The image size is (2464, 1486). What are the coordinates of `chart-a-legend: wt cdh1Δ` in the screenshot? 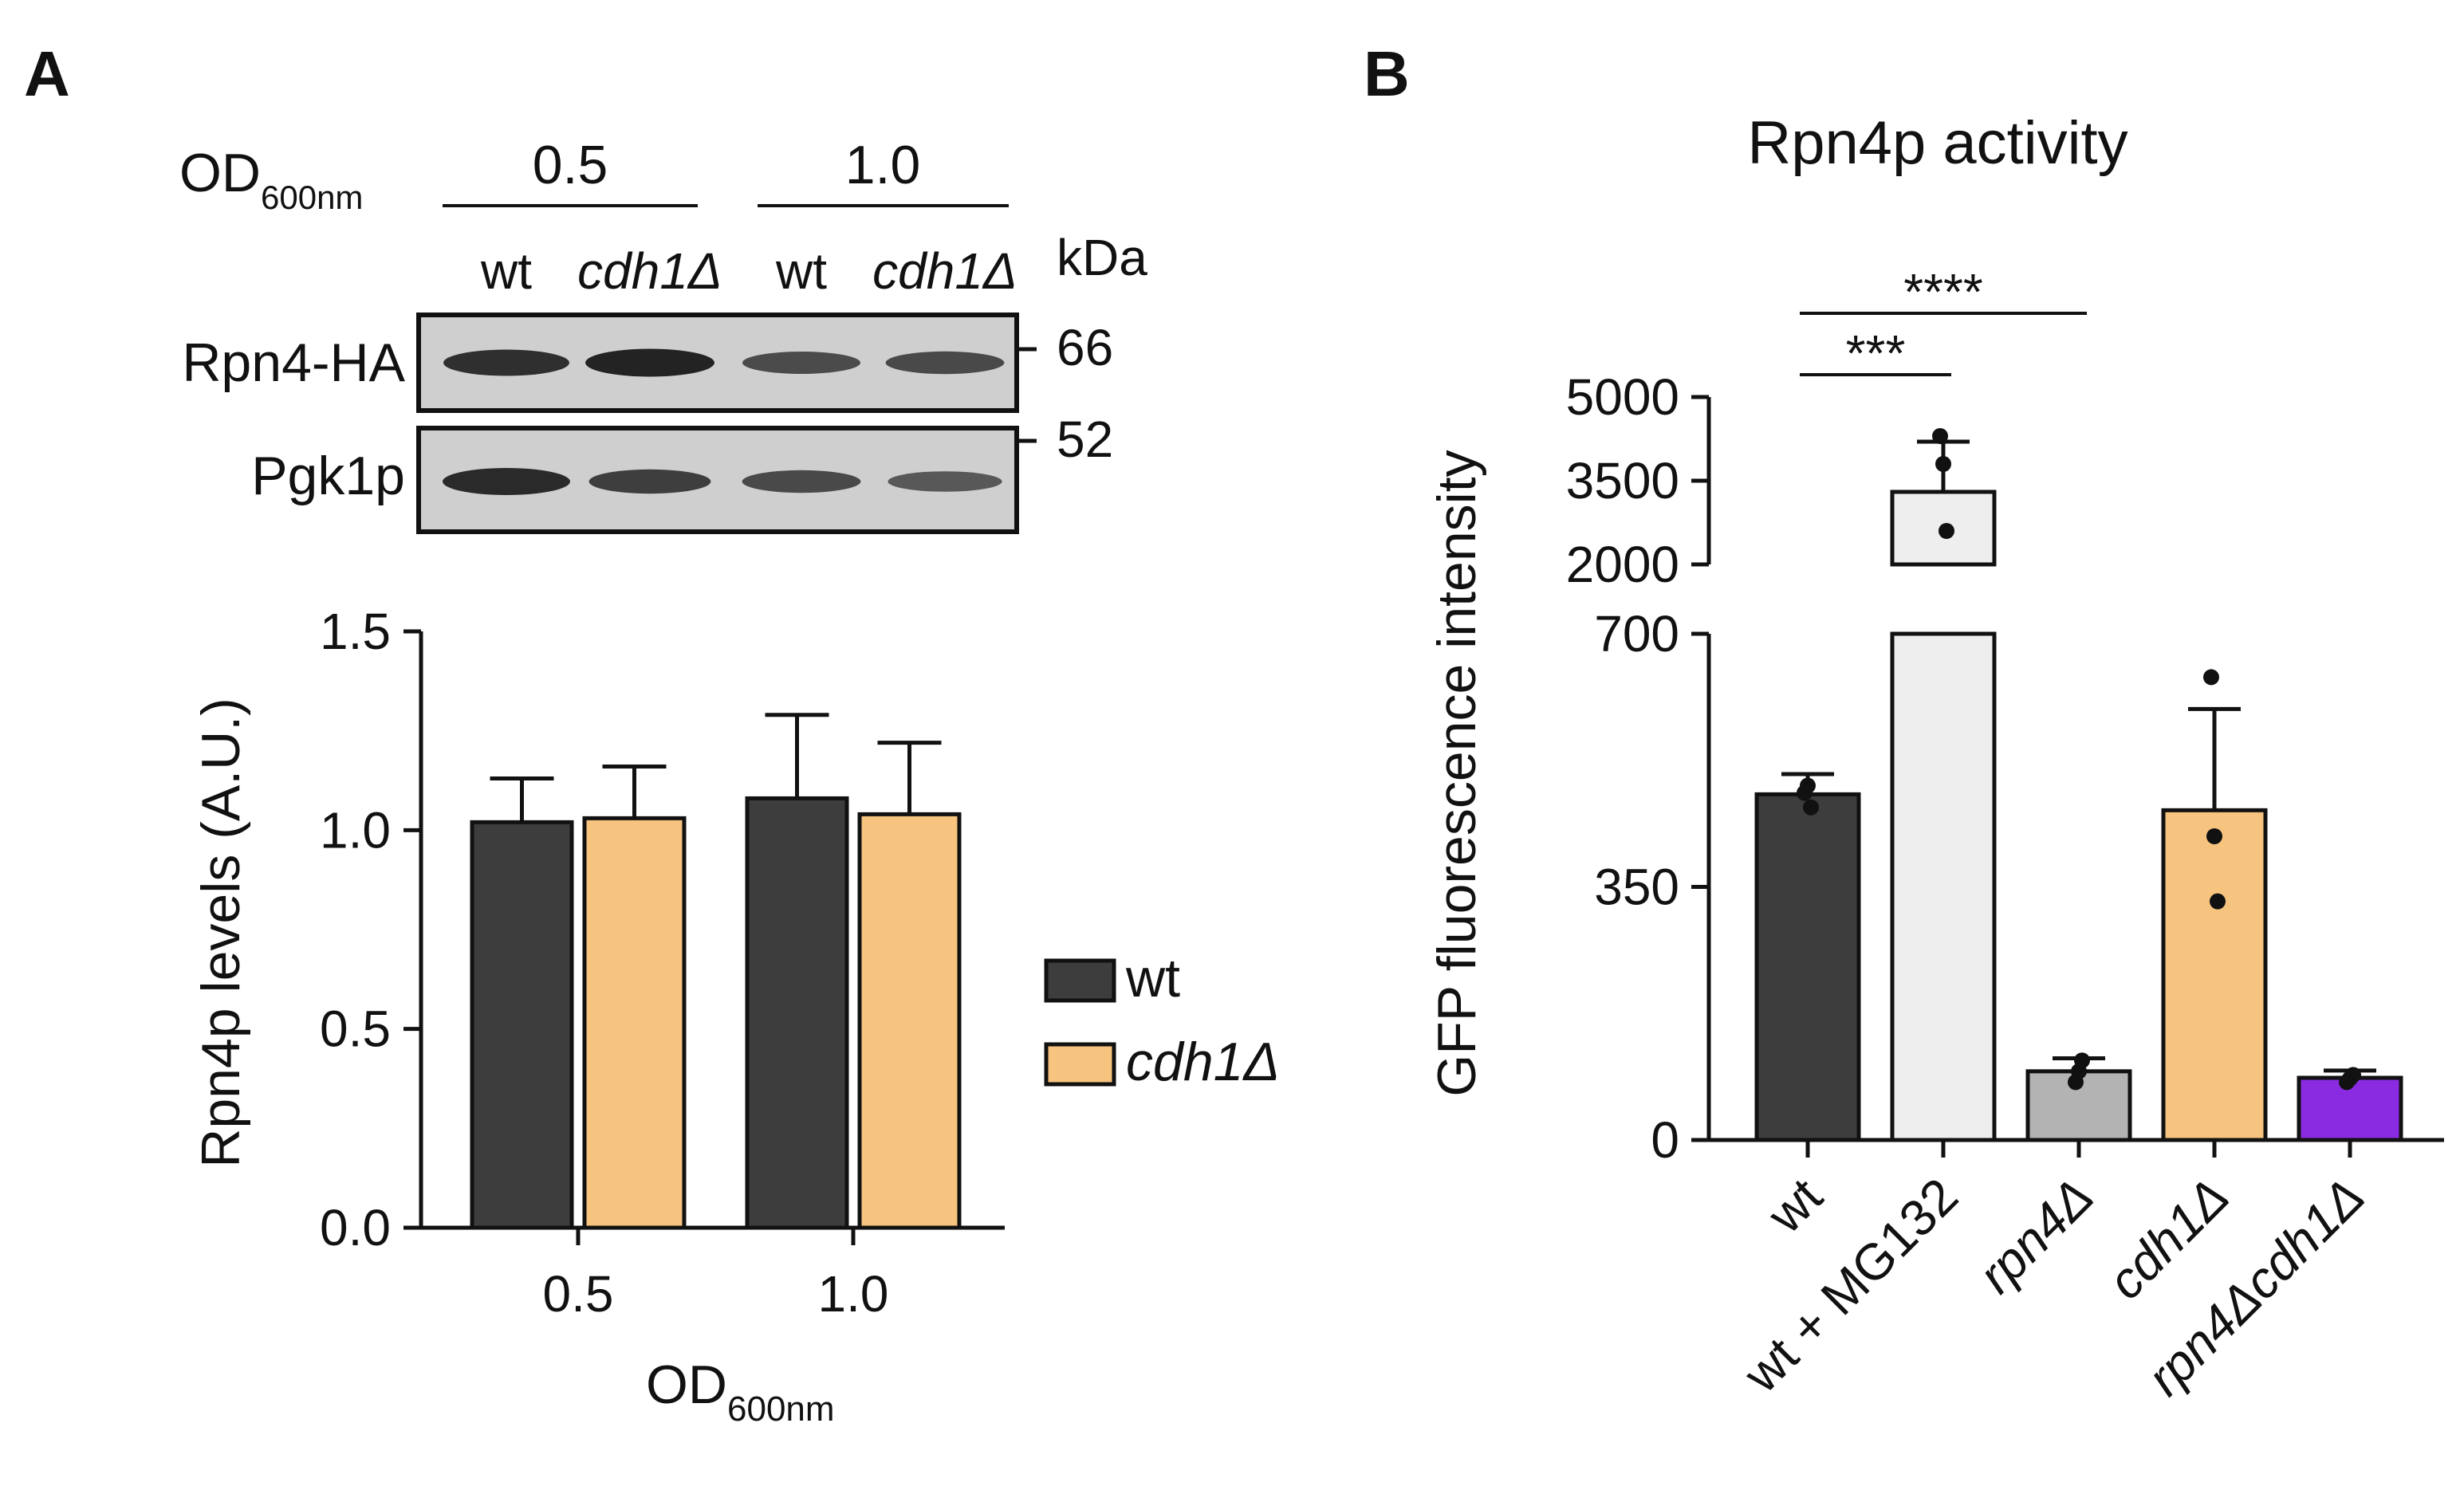 It's located at (1162, 1020).